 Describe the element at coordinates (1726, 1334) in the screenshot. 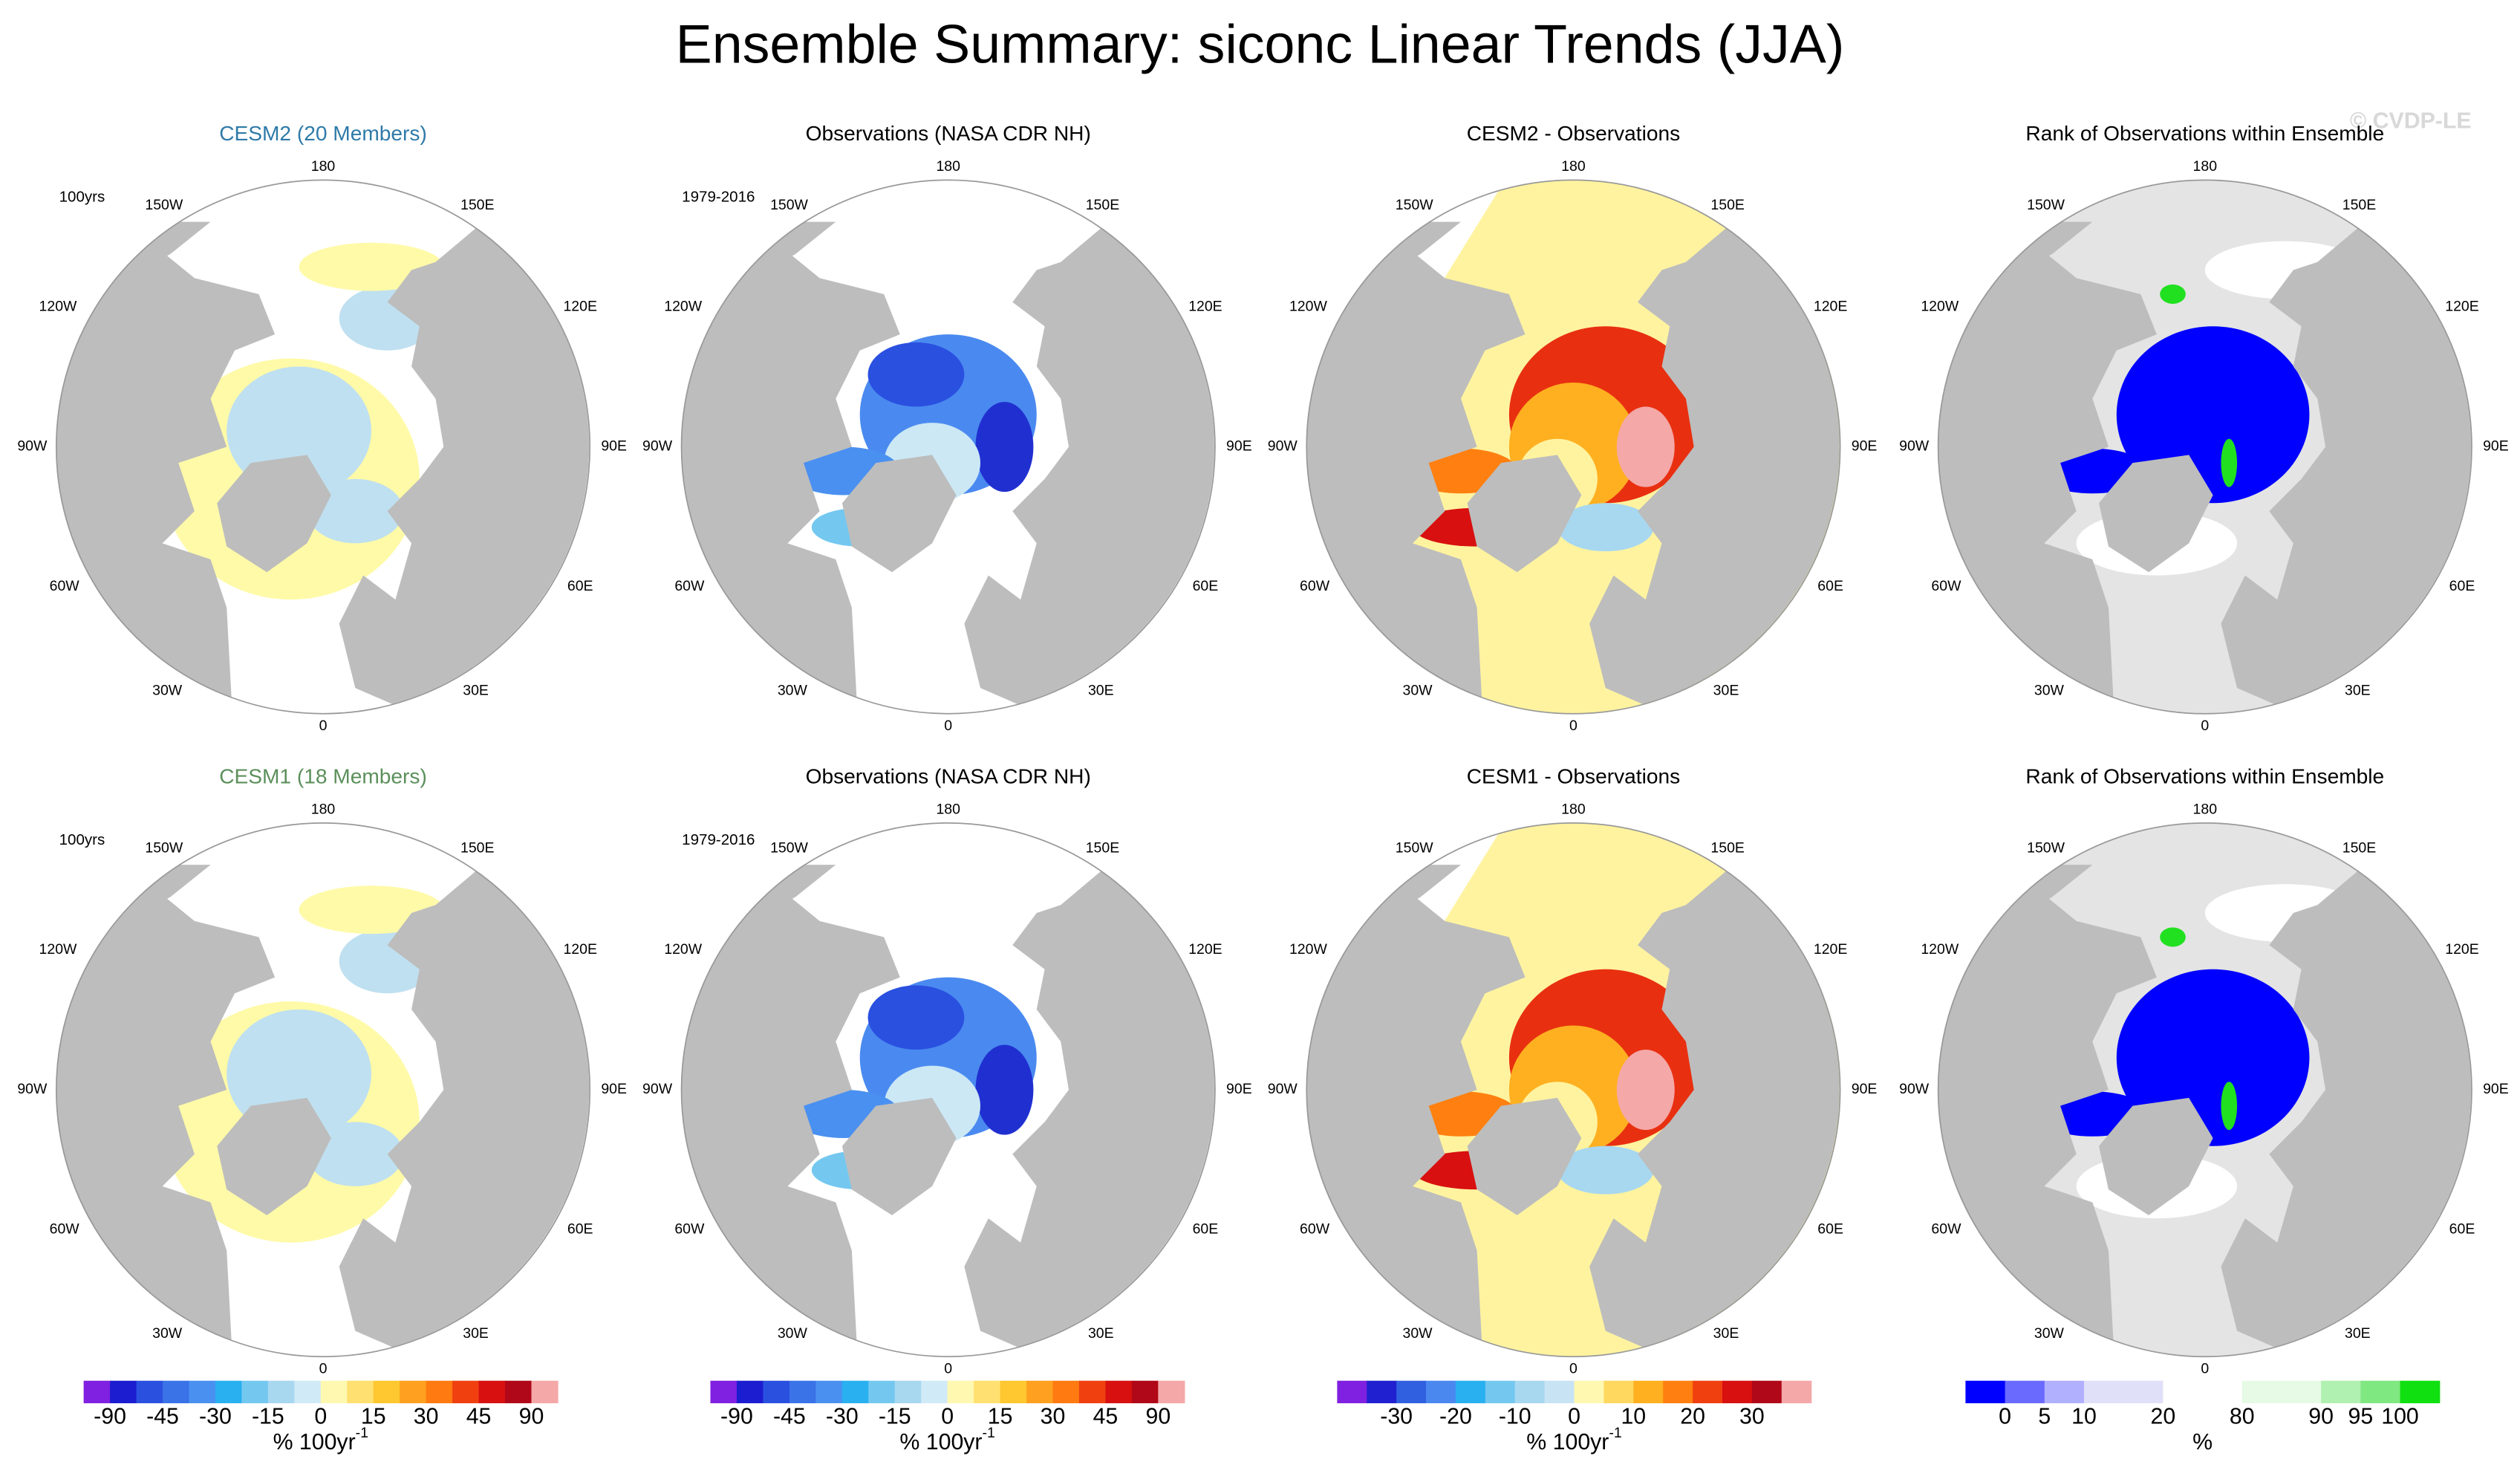

I see `longitude-label: 30E` at that location.